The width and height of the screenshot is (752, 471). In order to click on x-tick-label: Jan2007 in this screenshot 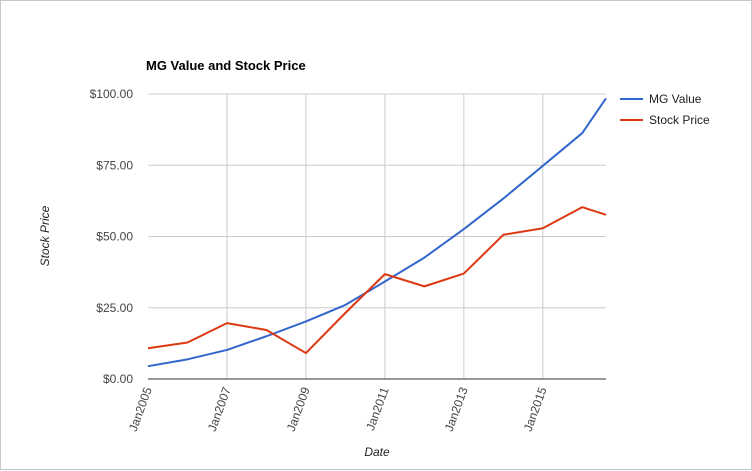, I will do `click(219, 409)`.